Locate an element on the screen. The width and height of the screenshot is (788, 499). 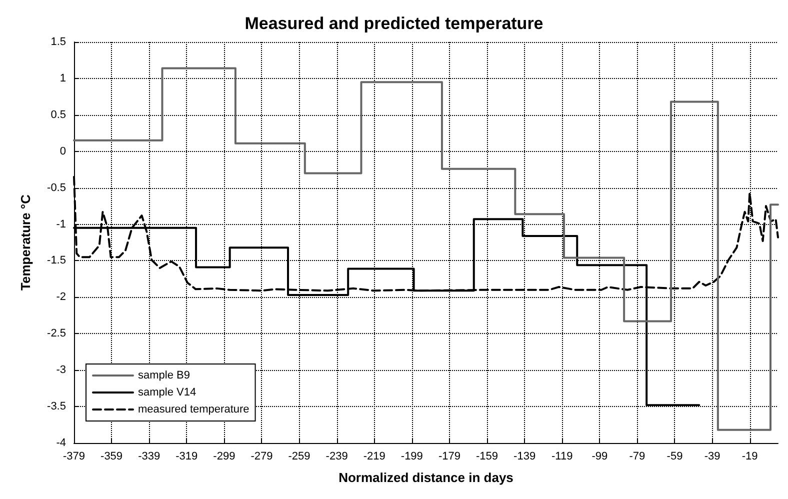
x-tick-label: -359 is located at coordinates (111, 456).